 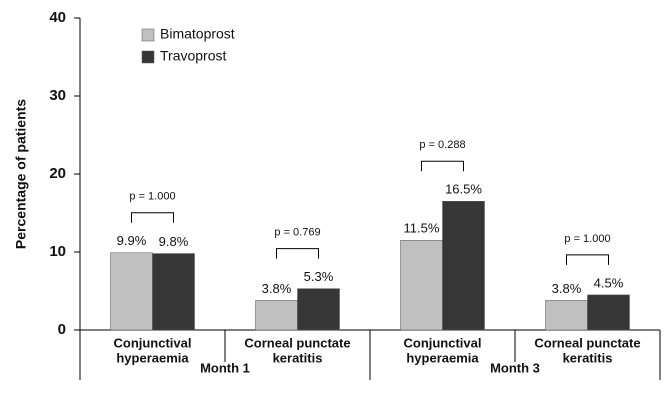 I want to click on y-tick-label: 0, so click(x=62, y=329).